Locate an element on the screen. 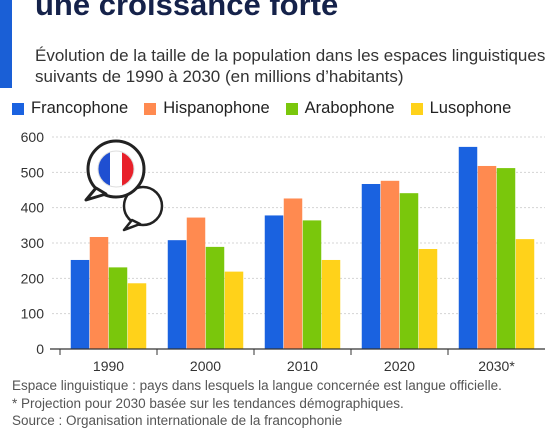 The height and width of the screenshot is (431, 551). y-tick-label: 500 is located at coordinates (33, 172).